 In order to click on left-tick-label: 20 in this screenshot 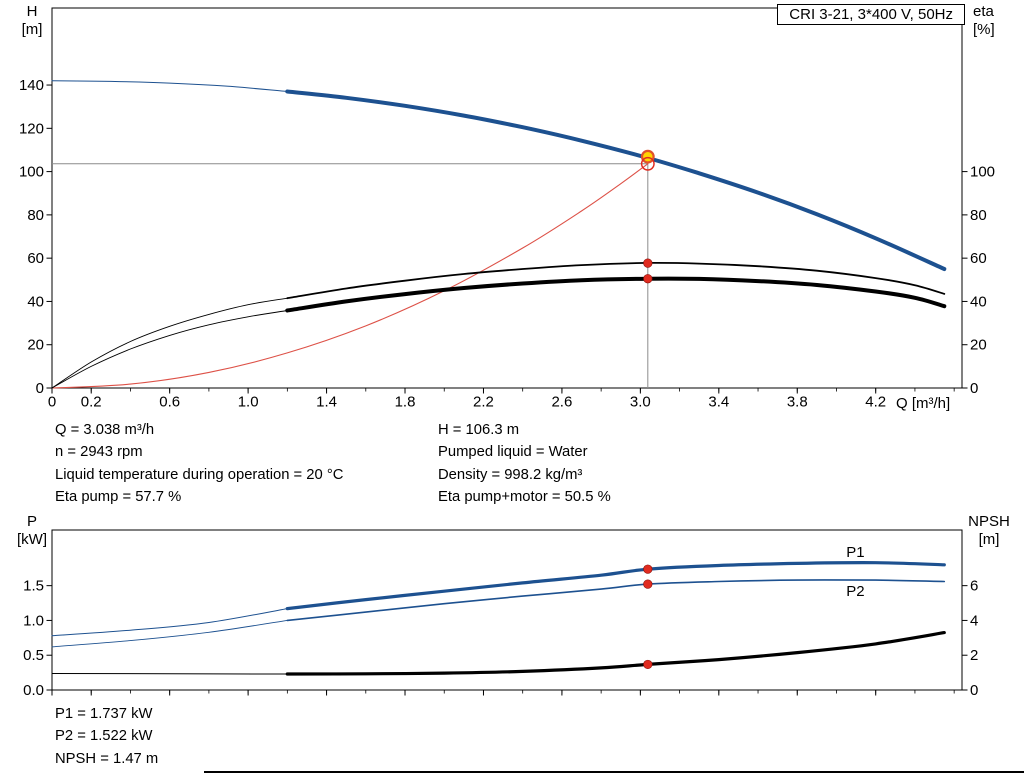, I will do `click(35, 345)`.